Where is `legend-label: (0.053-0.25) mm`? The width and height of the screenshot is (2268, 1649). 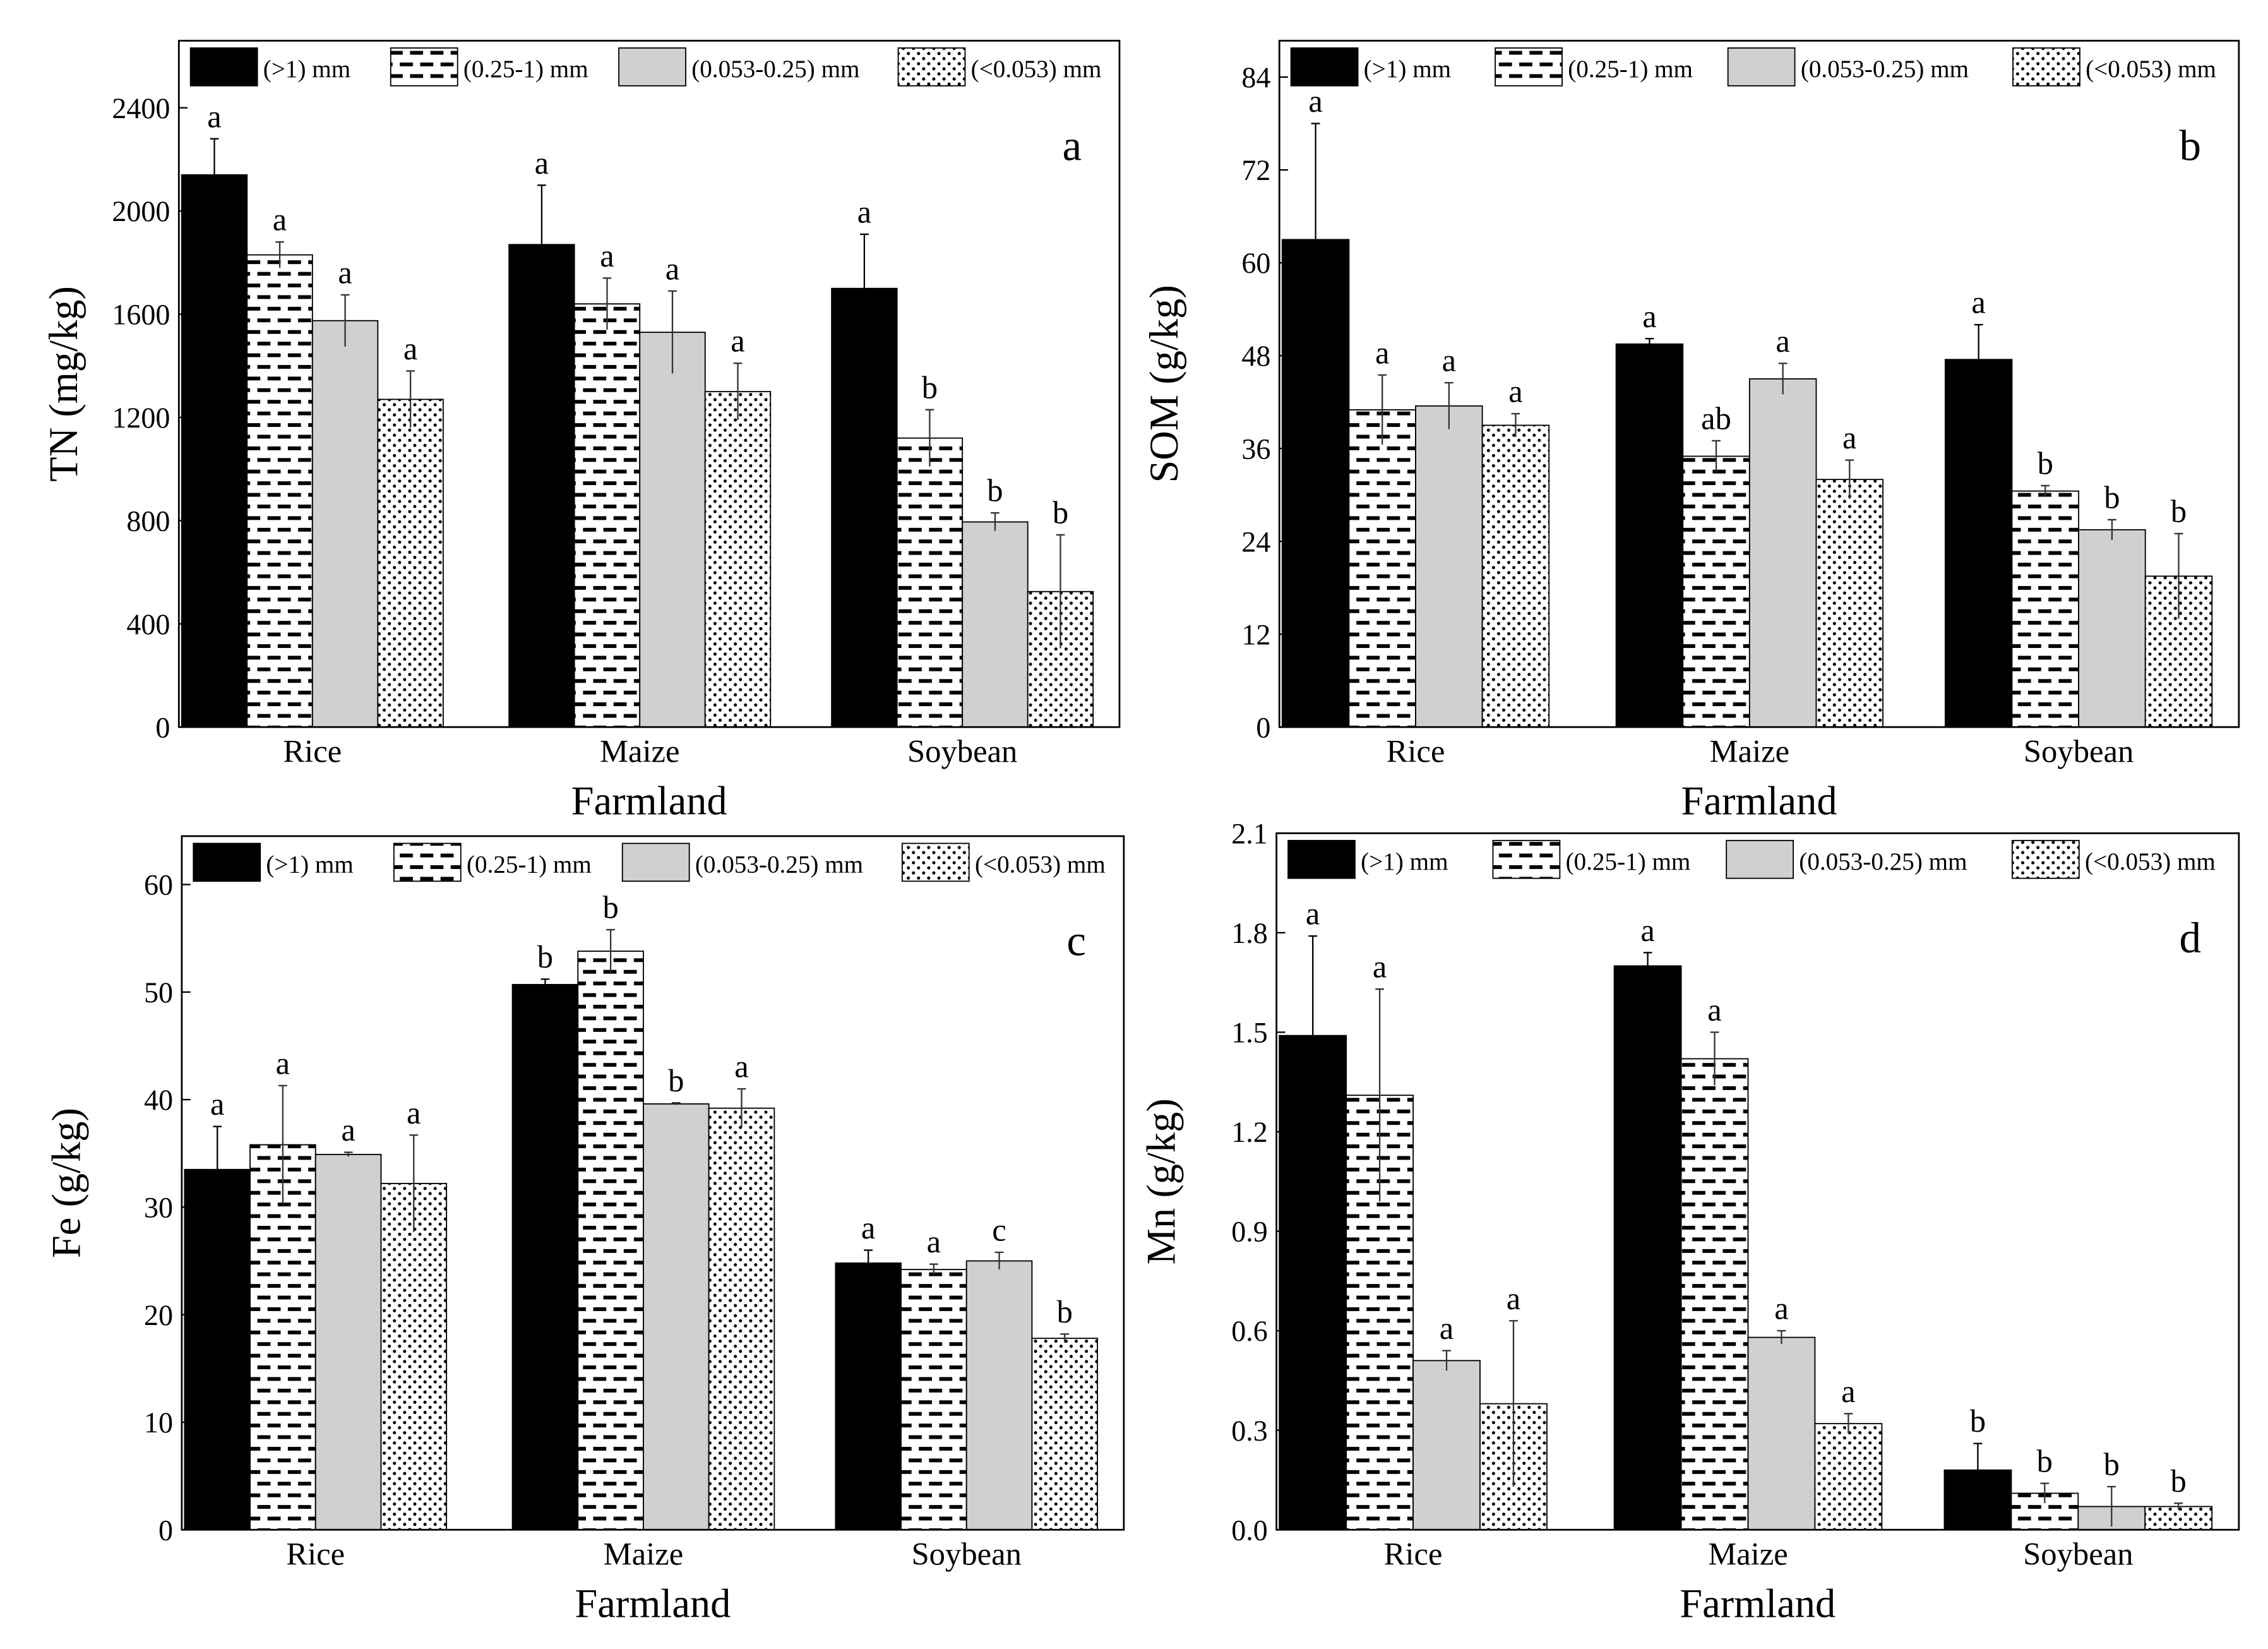 legend-label: (0.053-0.25) mm is located at coordinates (1885, 69).